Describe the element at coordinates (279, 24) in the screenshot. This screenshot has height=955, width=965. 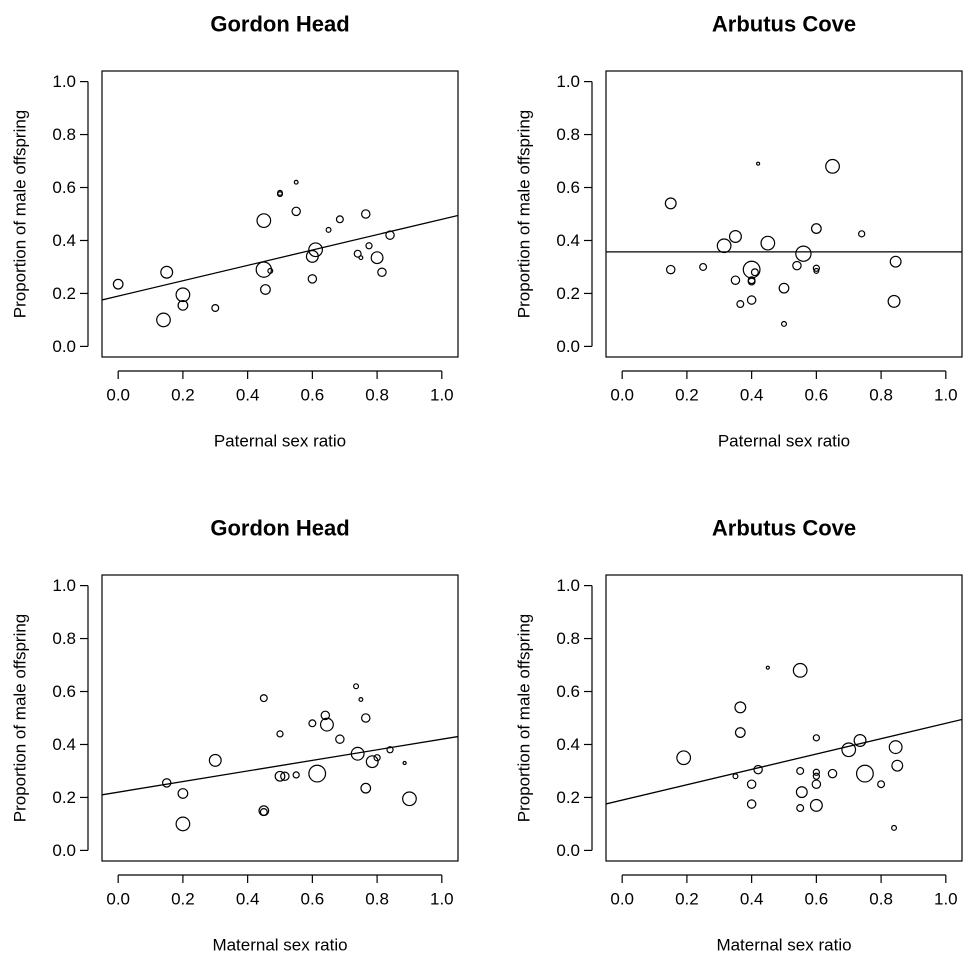
I see `panel-title: Gordon Head` at that location.